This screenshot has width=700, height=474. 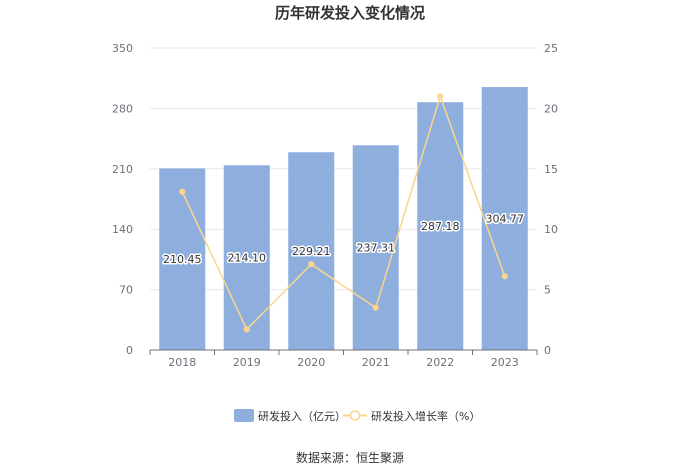 I want to click on y-left-axis: 0 70 140 210 280 350, so click(x=122, y=199).